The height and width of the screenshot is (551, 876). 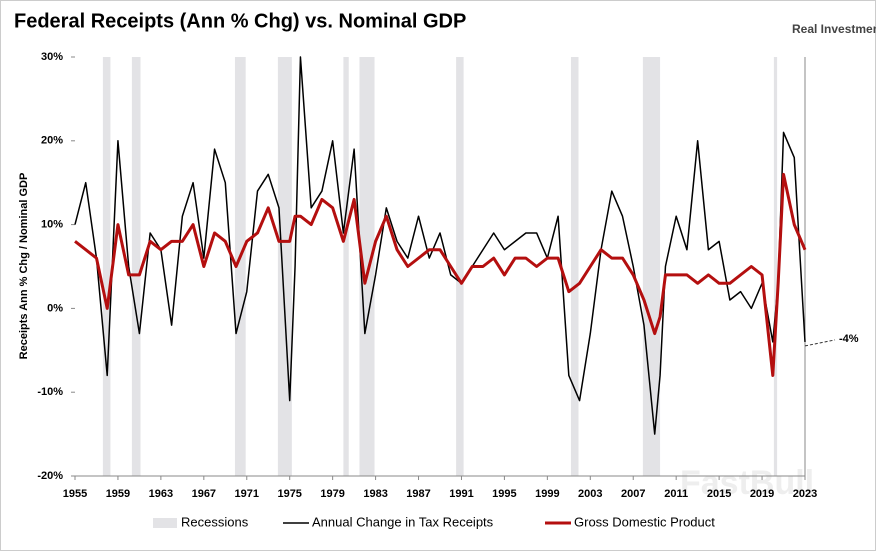 I want to click on legend-label: Recessions, so click(x=215, y=521).